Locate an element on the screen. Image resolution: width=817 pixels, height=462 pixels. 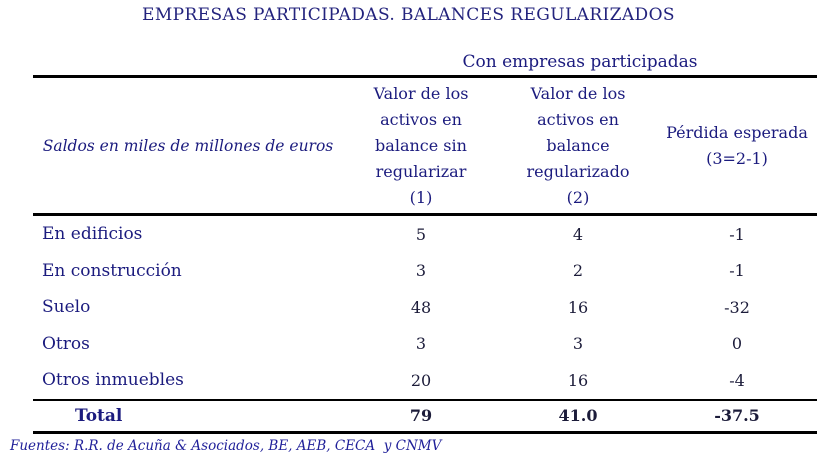
table-row: Suelo 48 16 -32 is located at coordinates (425, 307).